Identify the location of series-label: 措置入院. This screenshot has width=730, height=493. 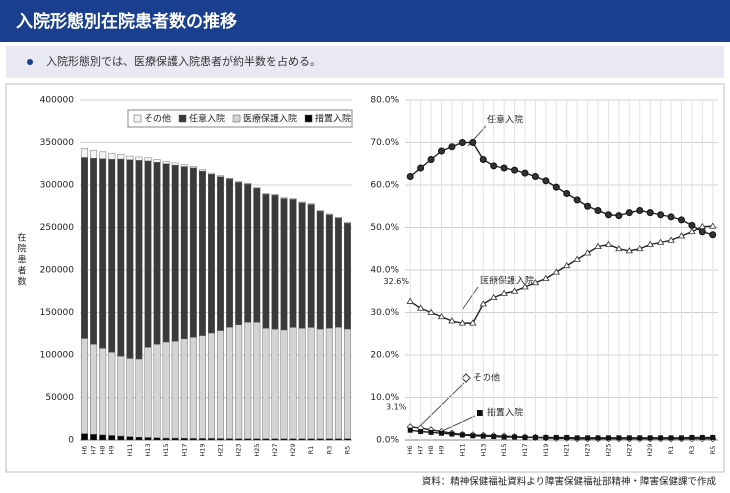
(505, 413).